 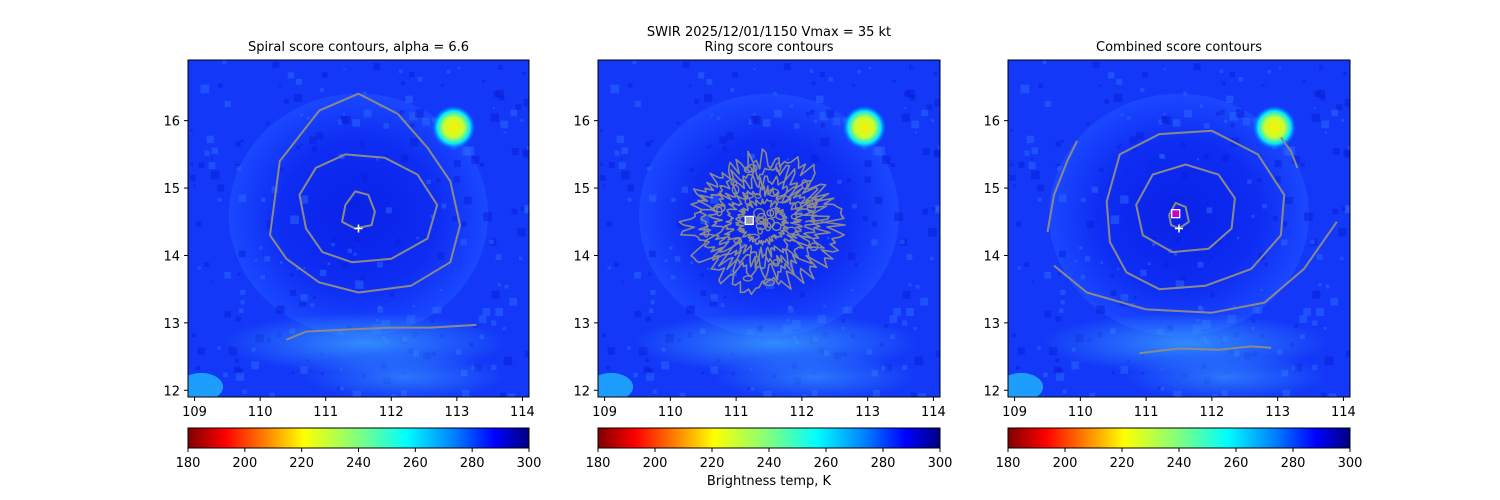 What do you see at coordinates (358, 215) in the screenshot?
I see `storm-cloud` at bounding box center [358, 215].